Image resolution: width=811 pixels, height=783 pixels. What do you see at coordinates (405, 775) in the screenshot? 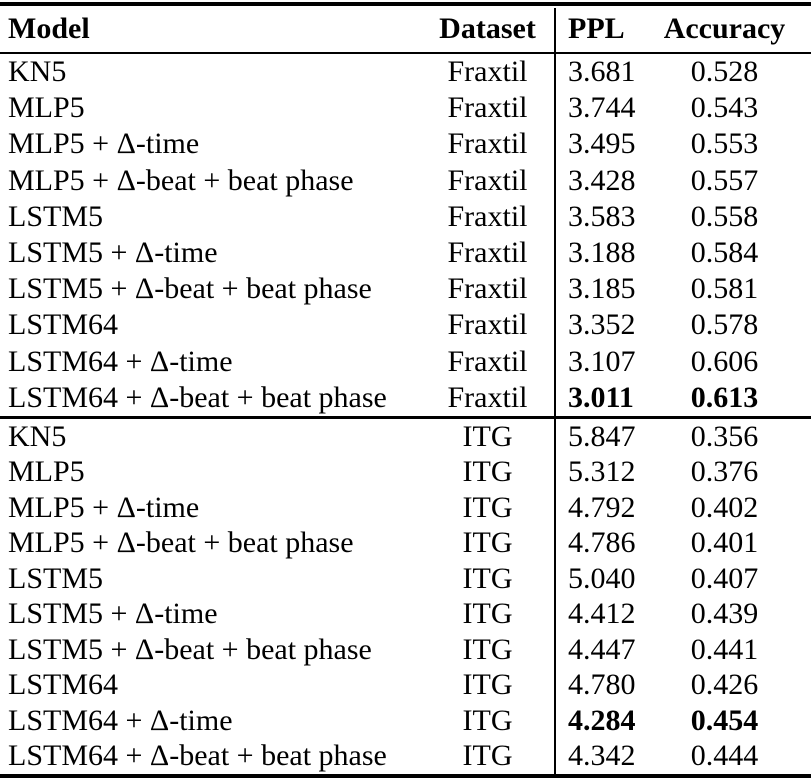
I see `bottom-rule` at bounding box center [405, 775].